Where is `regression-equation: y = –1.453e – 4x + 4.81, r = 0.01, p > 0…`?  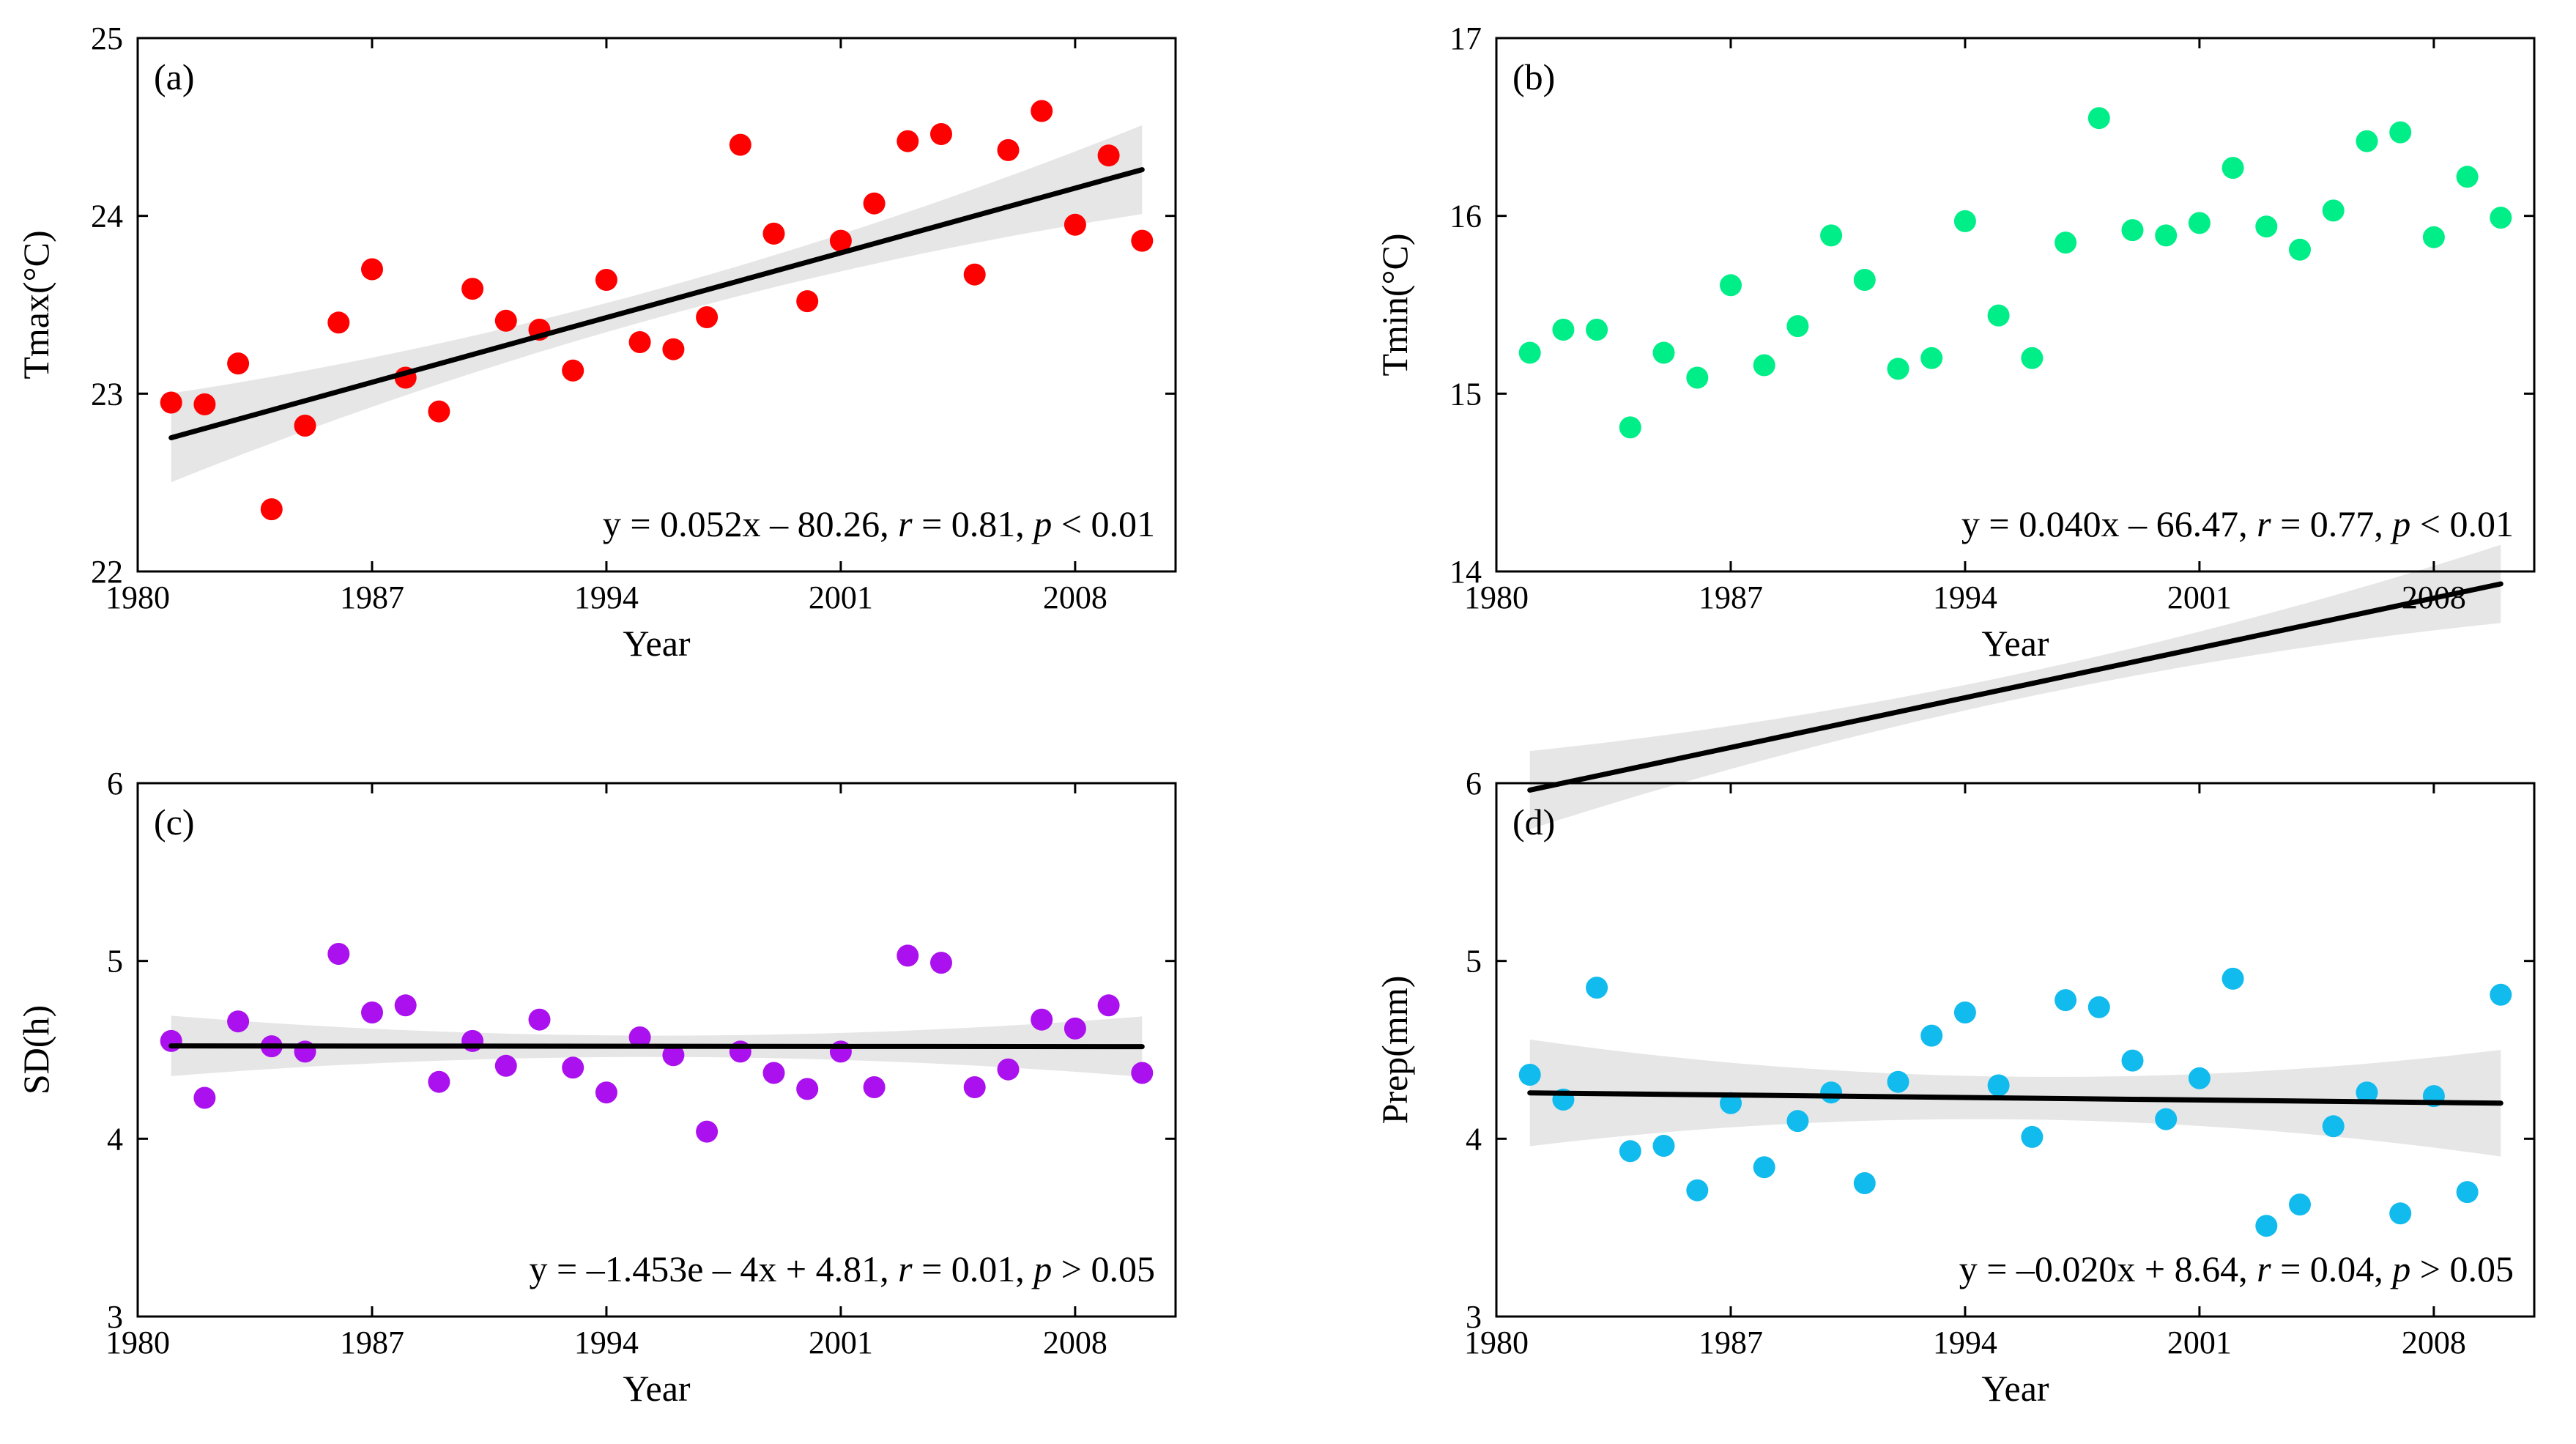 regression-equation: y = –1.453e – 4x + 4.81, r = 0.01, p > 0… is located at coordinates (842, 1268).